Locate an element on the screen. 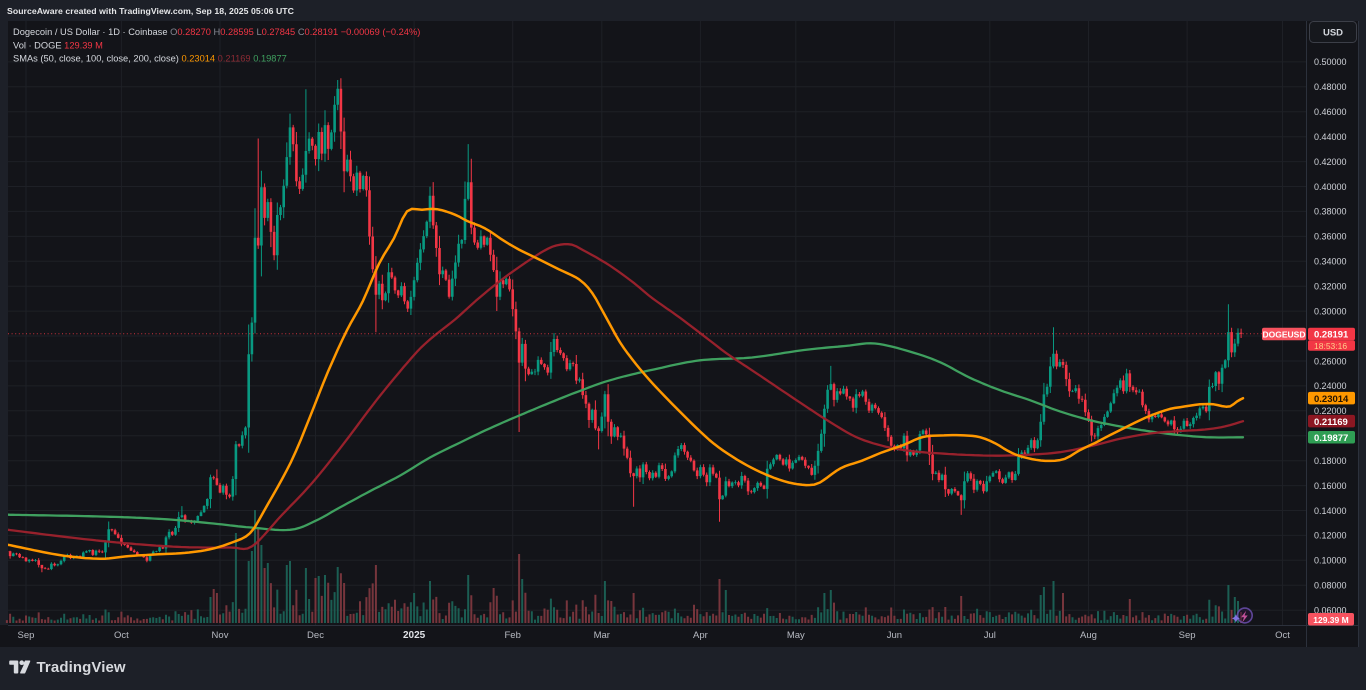 Image resolution: width=1366 pixels, height=690 pixels. svg-text: Feb is located at coordinates (513, 635).